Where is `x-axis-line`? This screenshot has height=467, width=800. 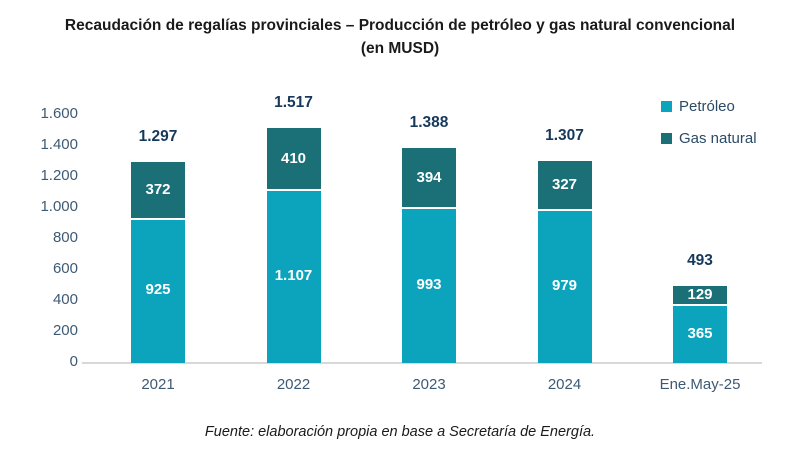
x-axis-line is located at coordinates (422, 363).